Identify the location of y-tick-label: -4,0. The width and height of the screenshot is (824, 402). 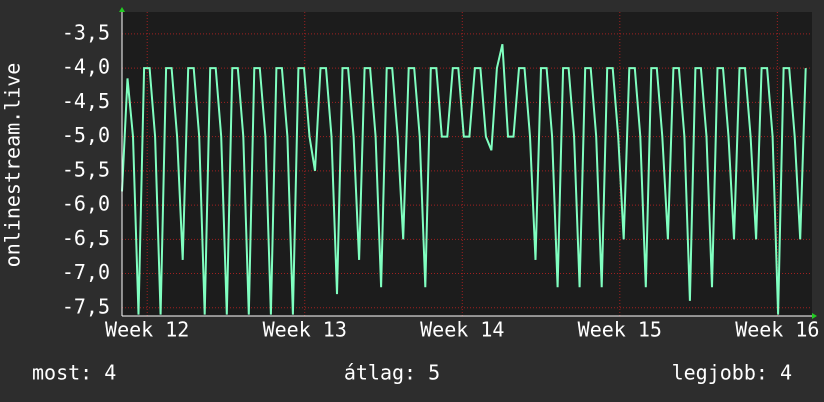
(86, 67).